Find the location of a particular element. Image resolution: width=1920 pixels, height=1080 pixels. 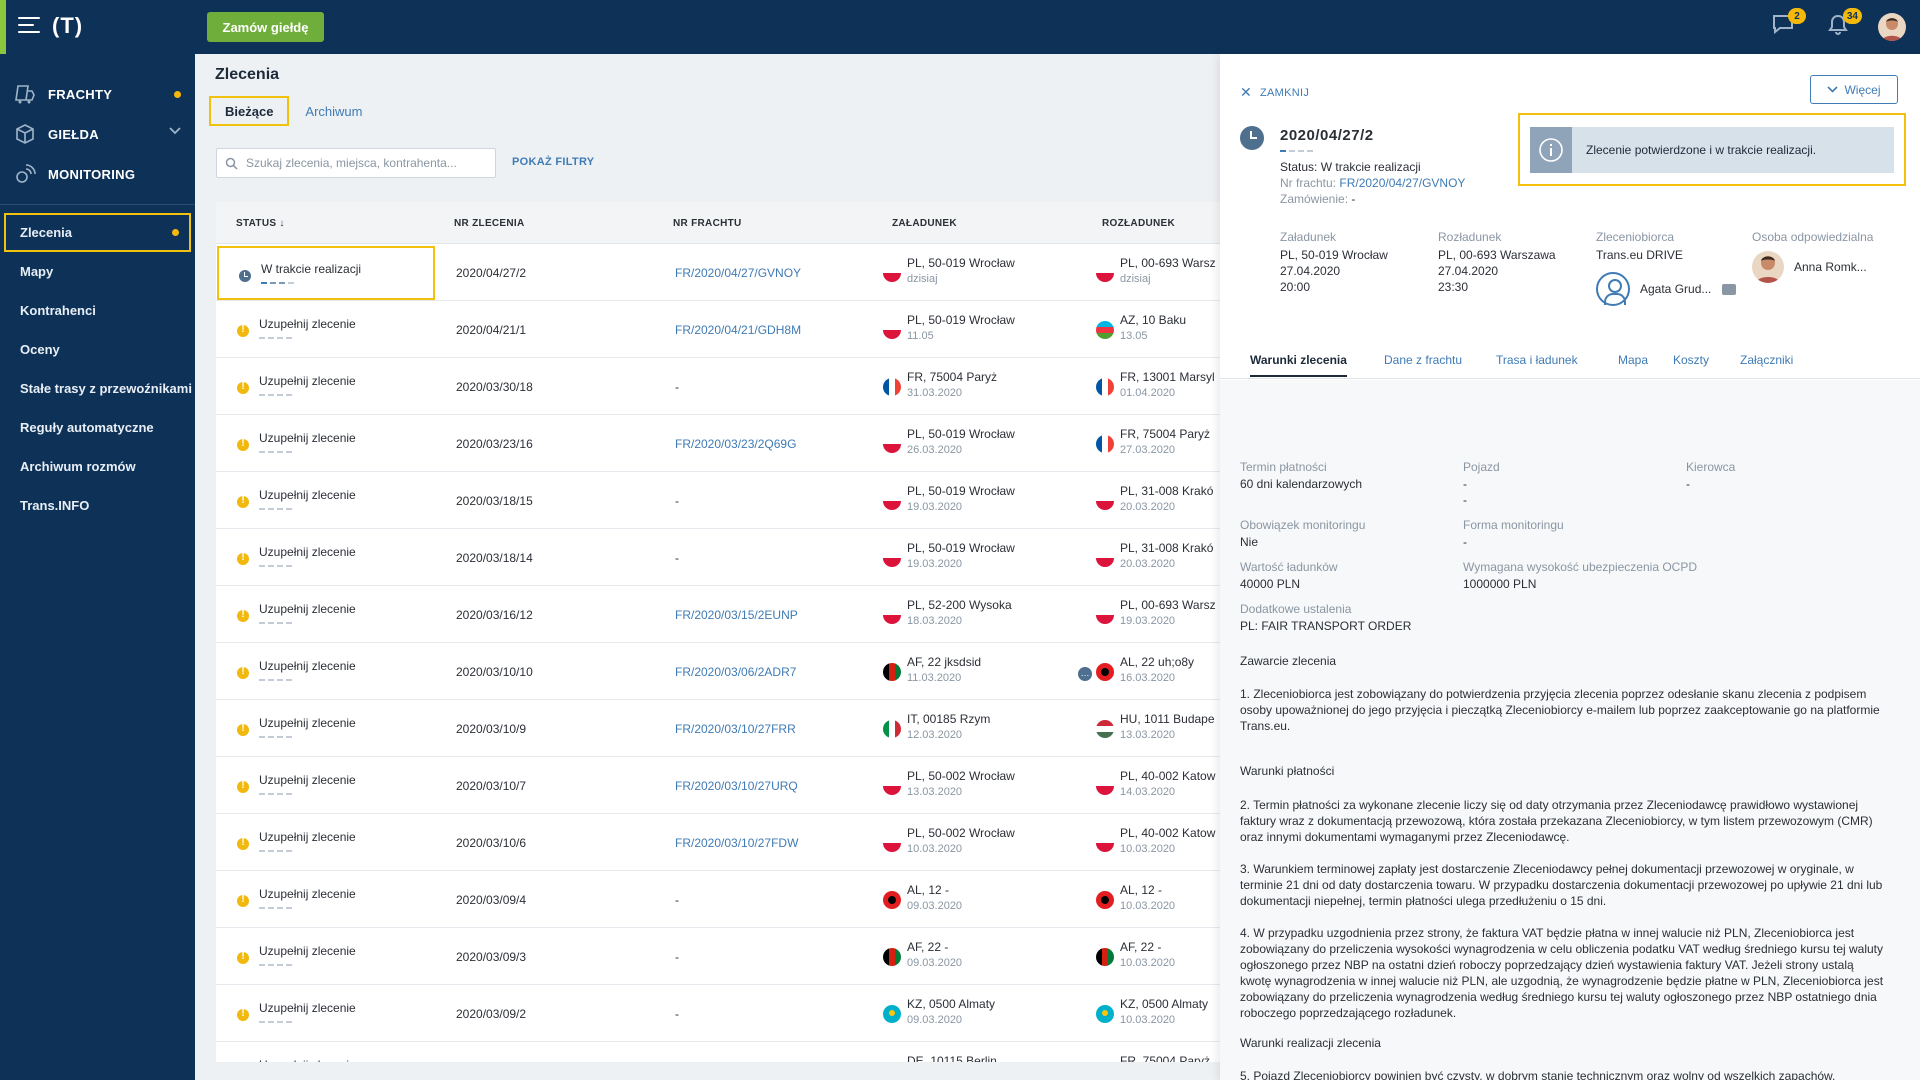

sidebar-item-ratings: Oceny is located at coordinates (97, 349).